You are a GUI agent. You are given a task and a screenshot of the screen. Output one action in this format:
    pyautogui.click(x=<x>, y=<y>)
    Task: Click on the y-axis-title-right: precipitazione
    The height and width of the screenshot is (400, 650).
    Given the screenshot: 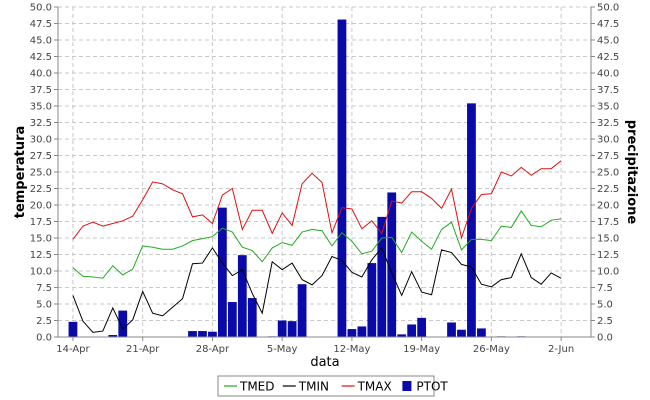 What is the action you would take?
    pyautogui.click(x=631, y=172)
    